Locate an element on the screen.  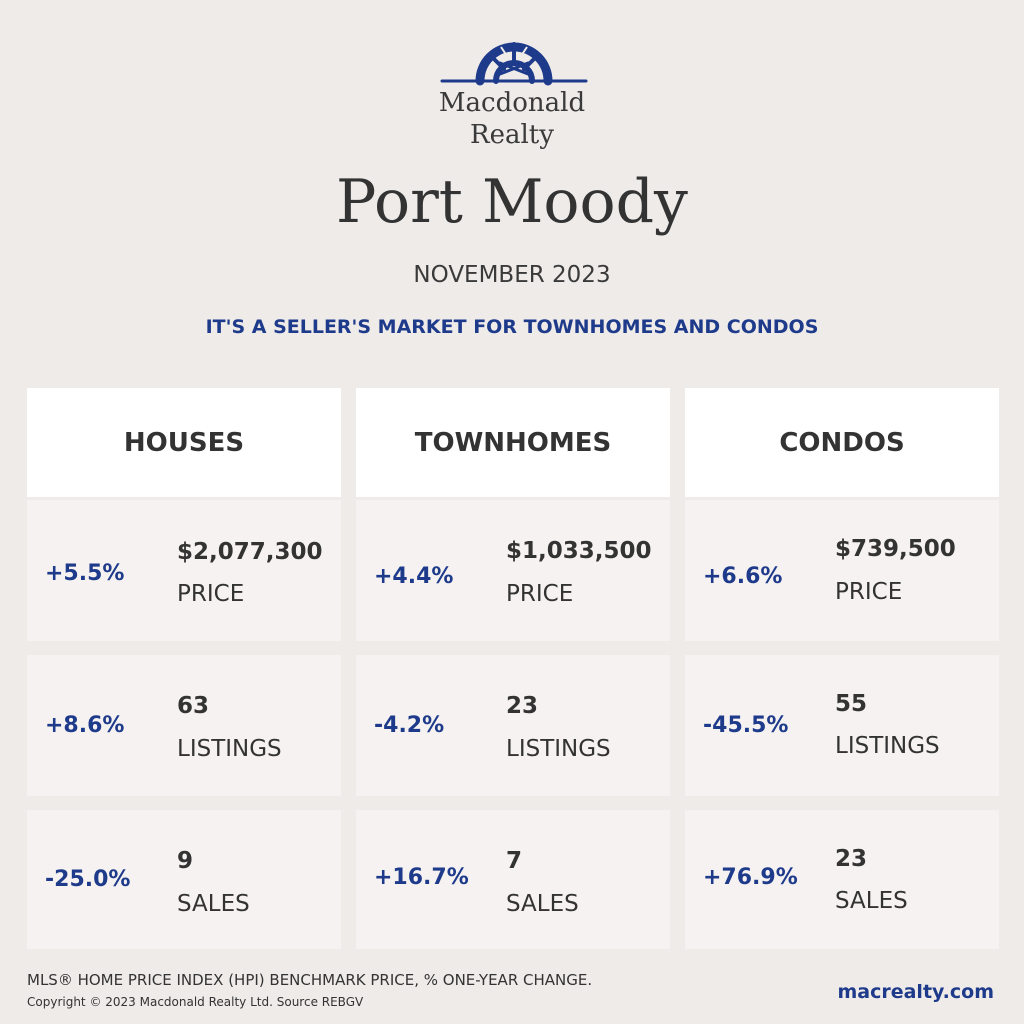
stat-value: $1,033,500 is located at coordinates (579, 551).